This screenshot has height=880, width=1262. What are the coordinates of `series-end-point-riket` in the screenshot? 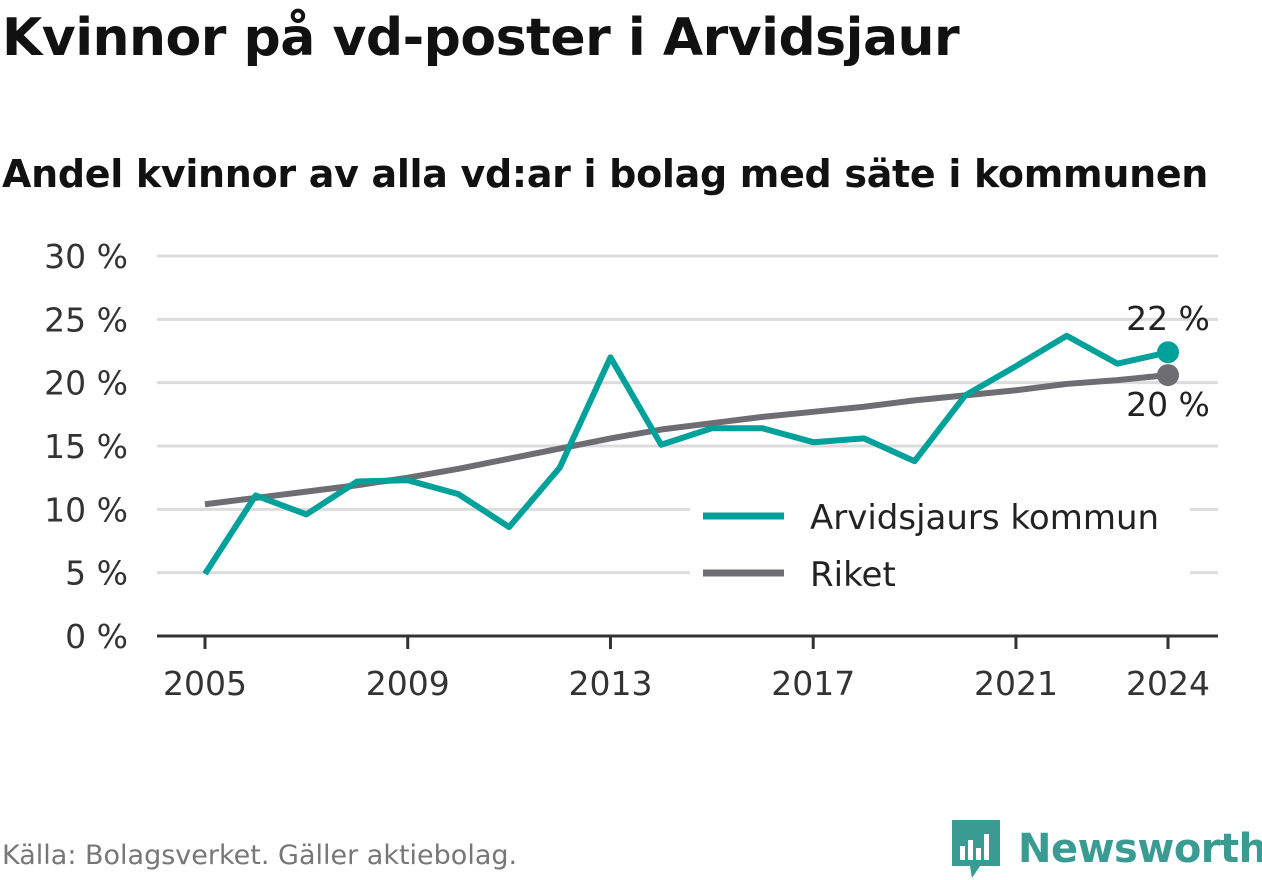 It's located at (1168, 375).